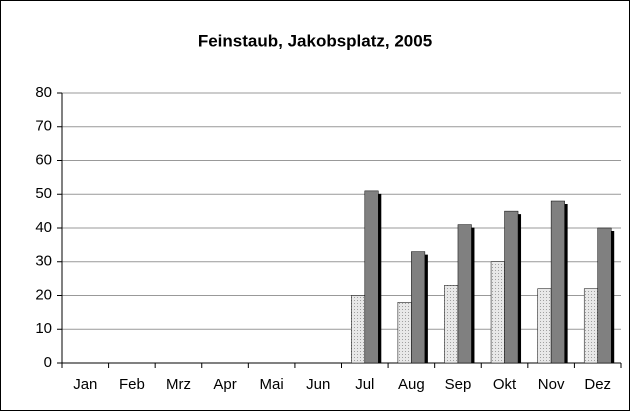 The height and width of the screenshot is (412, 631). Describe the element at coordinates (315, 40) in the screenshot. I see `chart-title: Feinstaub, Jakobsplatz, 2005` at that location.